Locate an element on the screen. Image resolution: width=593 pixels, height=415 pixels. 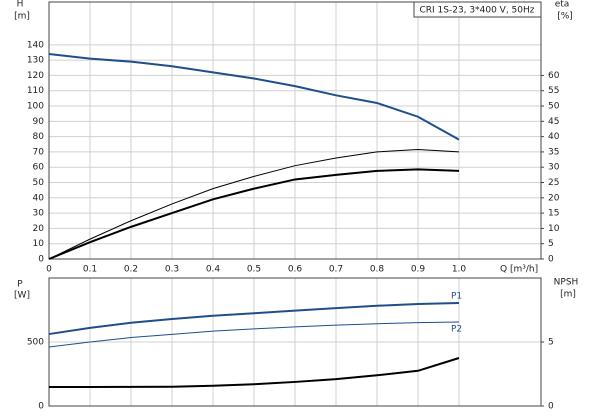
chart-title: CRI 1S-23, 3*400 V, 50Hz is located at coordinates (476, 11).